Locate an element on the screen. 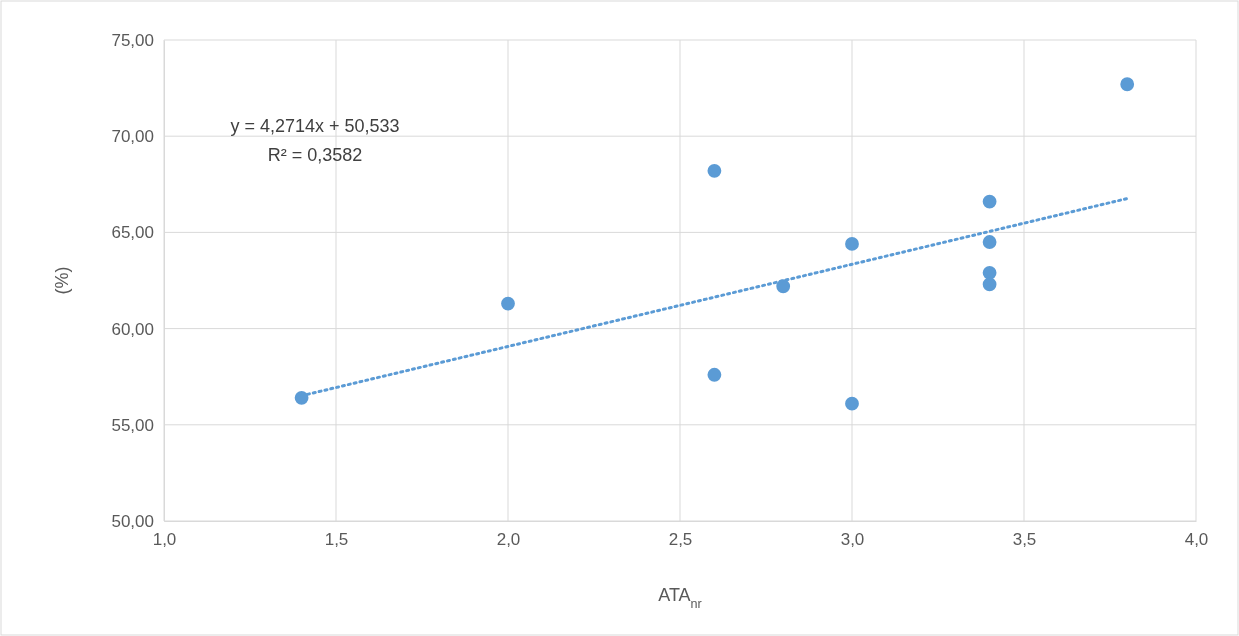 The image size is (1239, 636). x-tick-label: 2,0 is located at coordinates (508, 540).